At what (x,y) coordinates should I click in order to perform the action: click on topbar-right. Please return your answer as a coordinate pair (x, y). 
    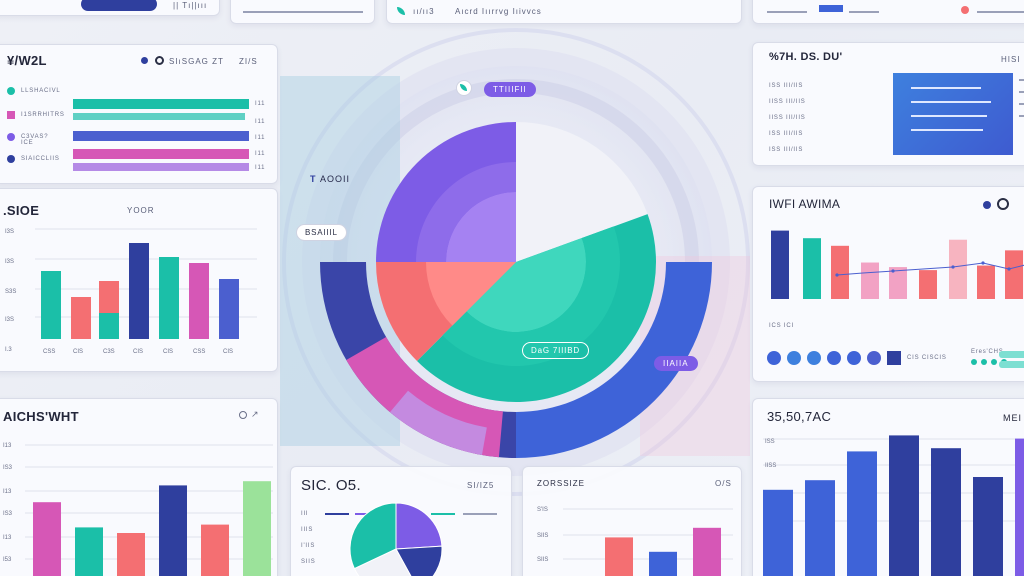
    Looking at the image, I should click on (888, 12).